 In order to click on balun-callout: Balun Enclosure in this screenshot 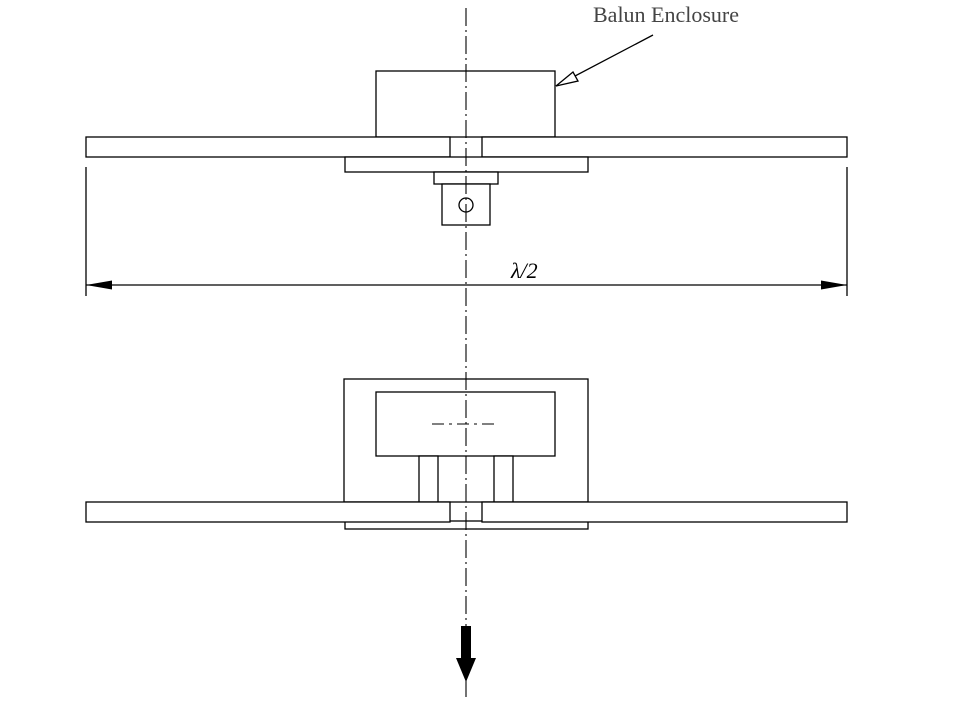, I will do `click(647, 44)`.